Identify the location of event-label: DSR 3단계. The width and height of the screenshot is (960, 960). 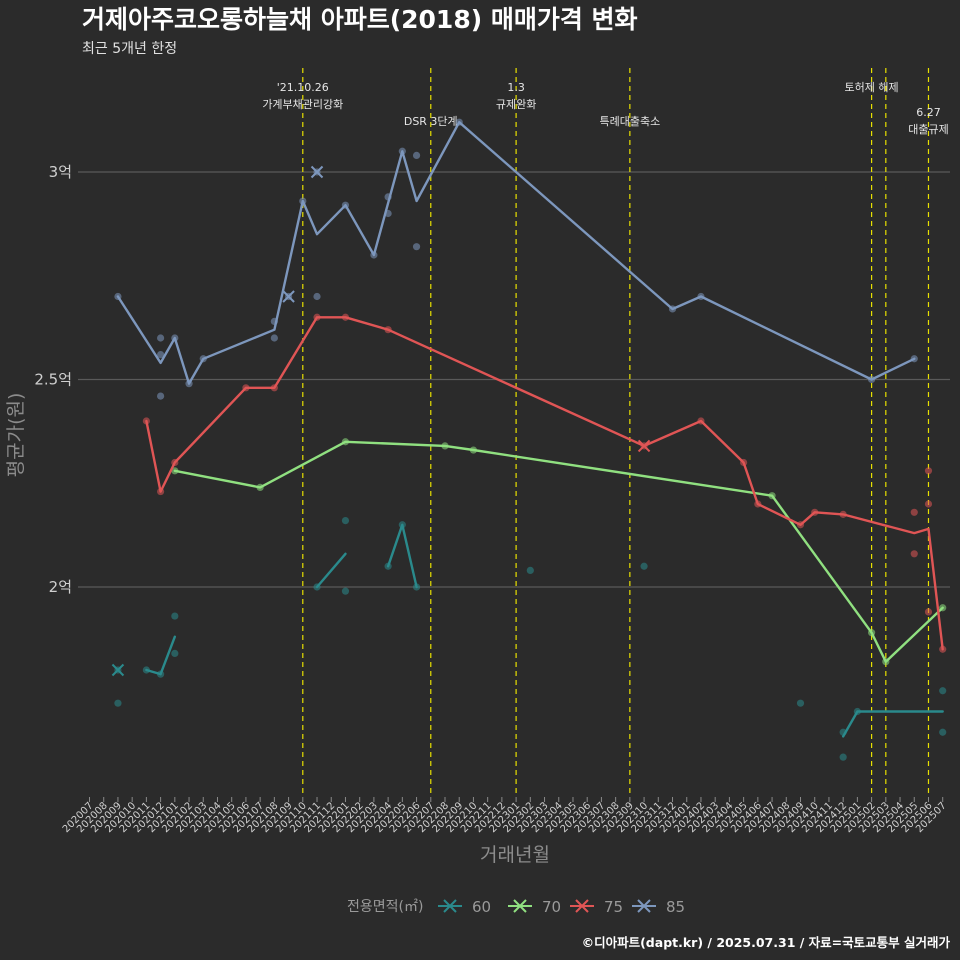
(431, 121).